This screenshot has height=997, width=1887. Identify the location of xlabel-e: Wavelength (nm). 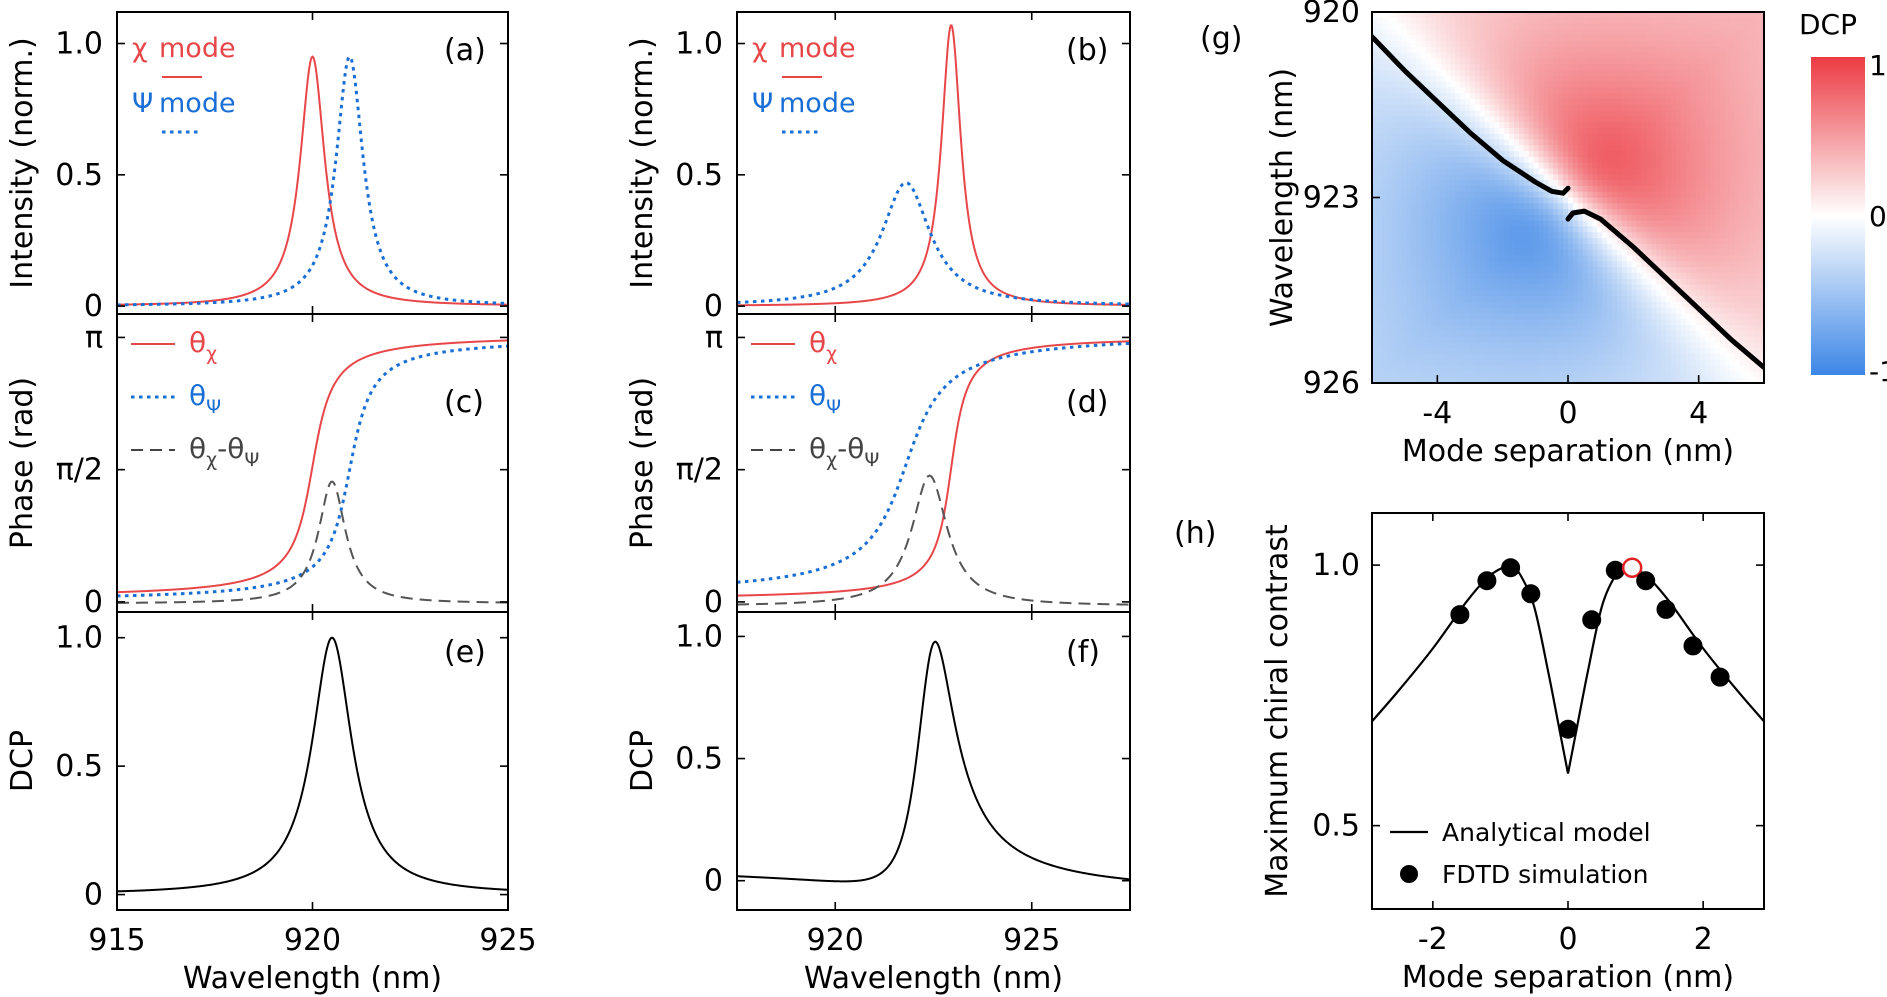
(312, 978).